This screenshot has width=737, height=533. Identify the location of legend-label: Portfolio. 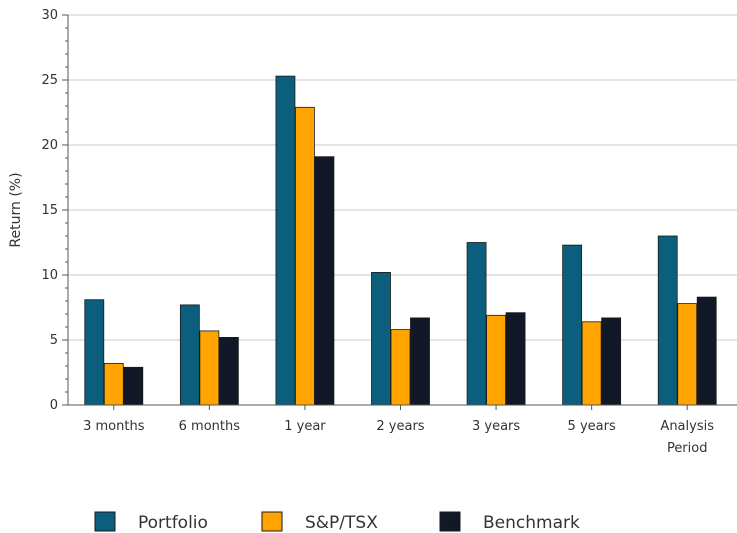
(173, 523).